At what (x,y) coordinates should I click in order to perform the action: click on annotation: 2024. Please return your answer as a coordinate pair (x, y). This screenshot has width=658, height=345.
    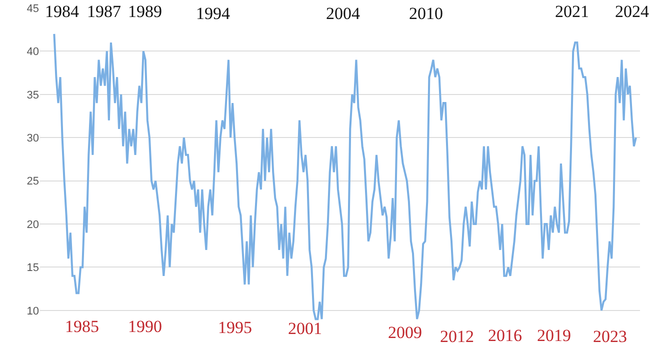
    Looking at the image, I should click on (632, 11).